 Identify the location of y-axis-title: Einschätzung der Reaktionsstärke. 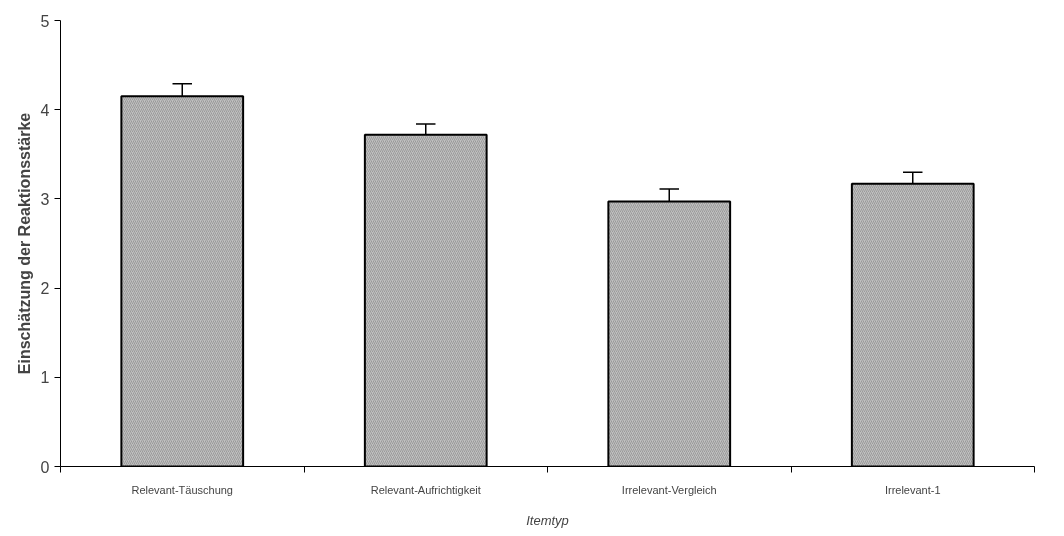
(24, 243).